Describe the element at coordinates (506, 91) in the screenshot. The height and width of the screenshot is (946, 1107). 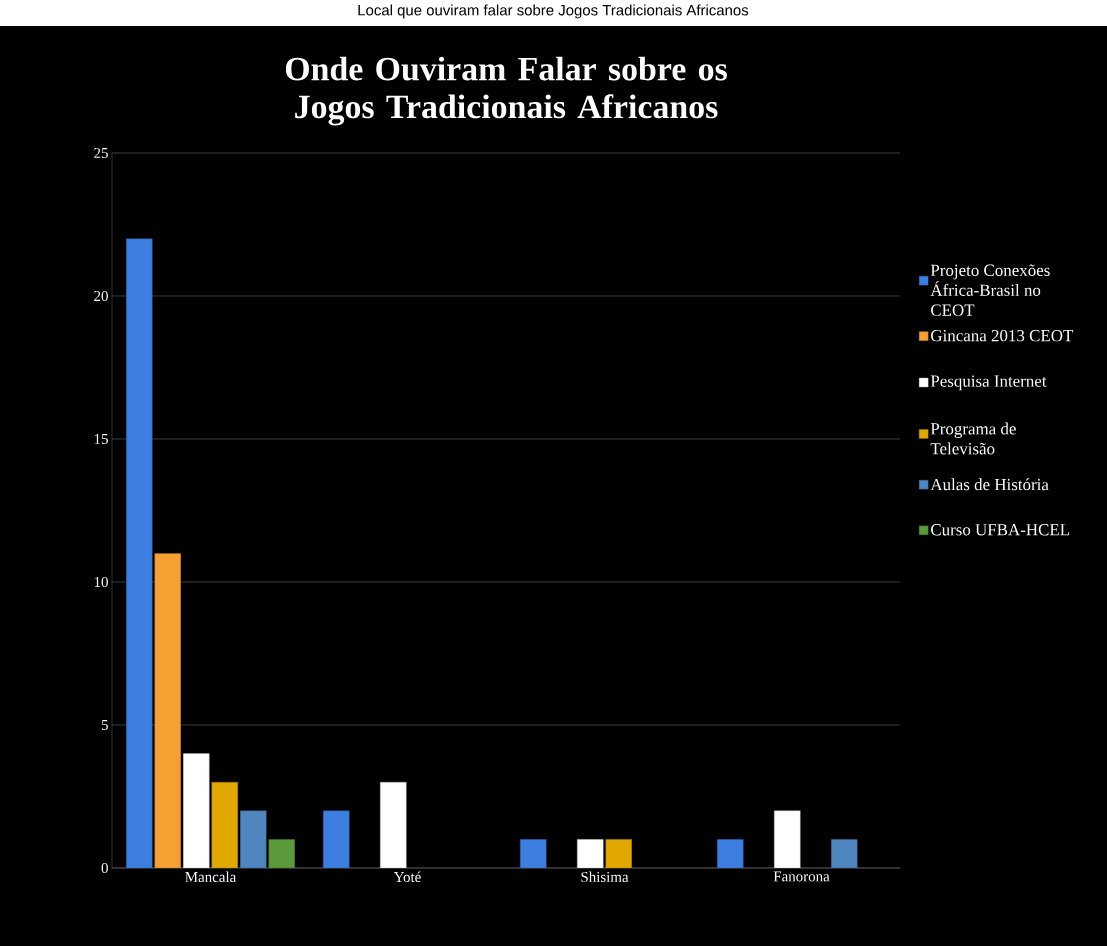
I see `chart-title: Onde Ouviram Falar sobre os Jogos Tradicionais Africanos` at that location.